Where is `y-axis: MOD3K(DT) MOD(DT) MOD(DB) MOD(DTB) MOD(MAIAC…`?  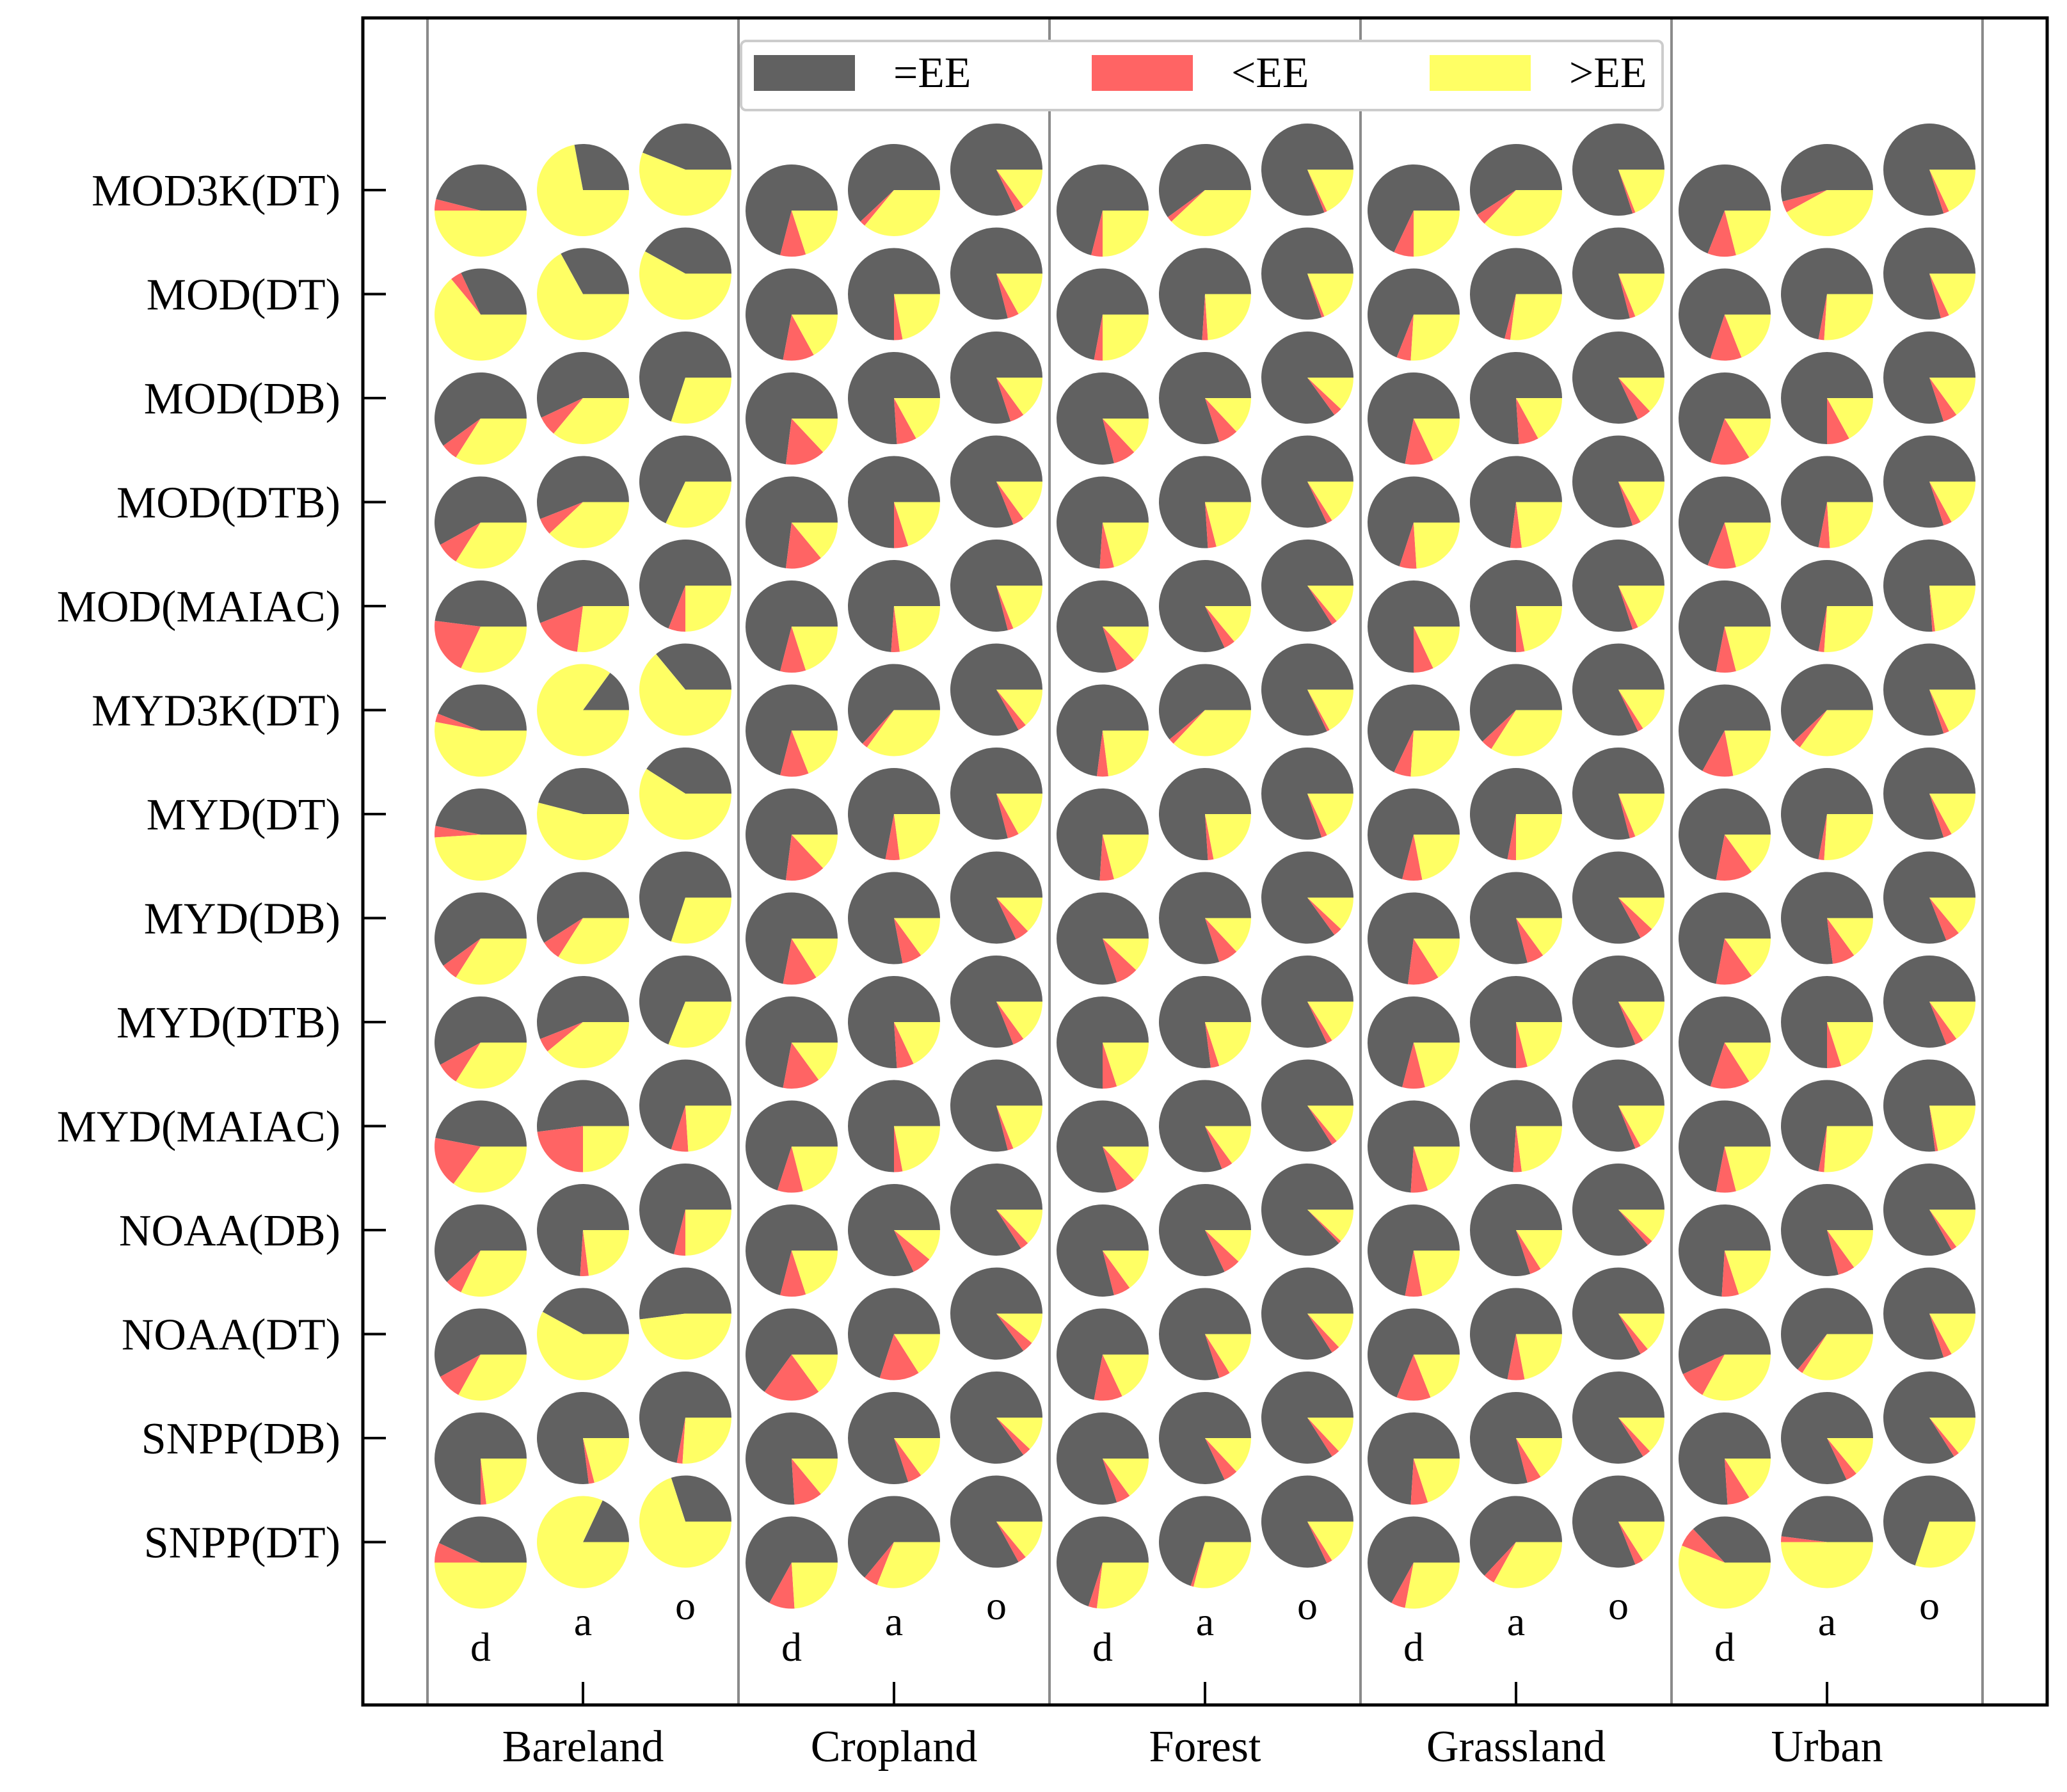 y-axis: MOD3K(DT) MOD(DT) MOD(DB) MOD(DTB) MOD(MAIAC… is located at coordinates (222, 867).